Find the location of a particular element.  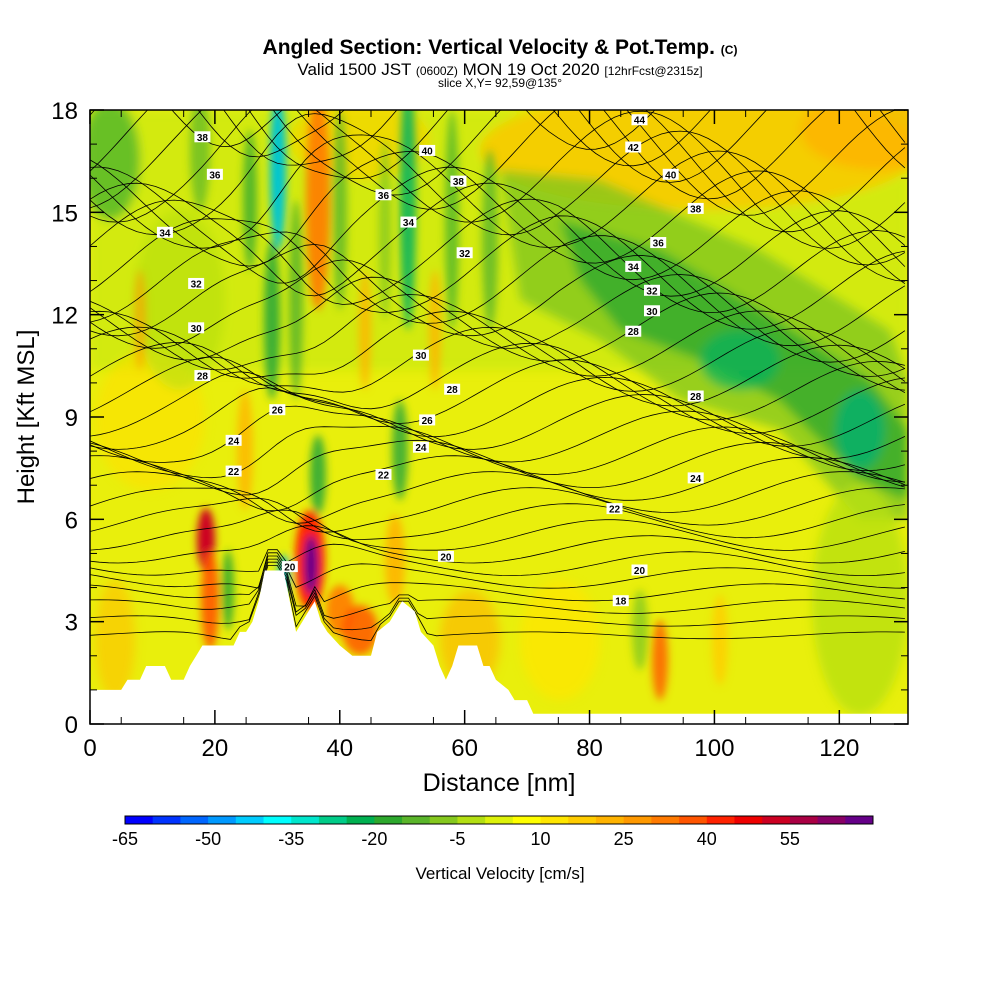

theta-label: 44 is located at coordinates (640, 121).